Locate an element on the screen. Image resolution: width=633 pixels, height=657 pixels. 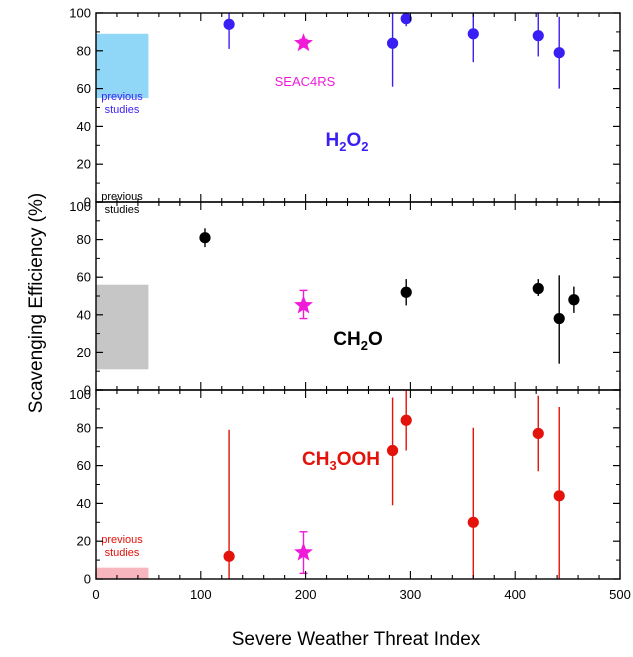
species-label: CH3OOH is located at coordinates (341, 461).